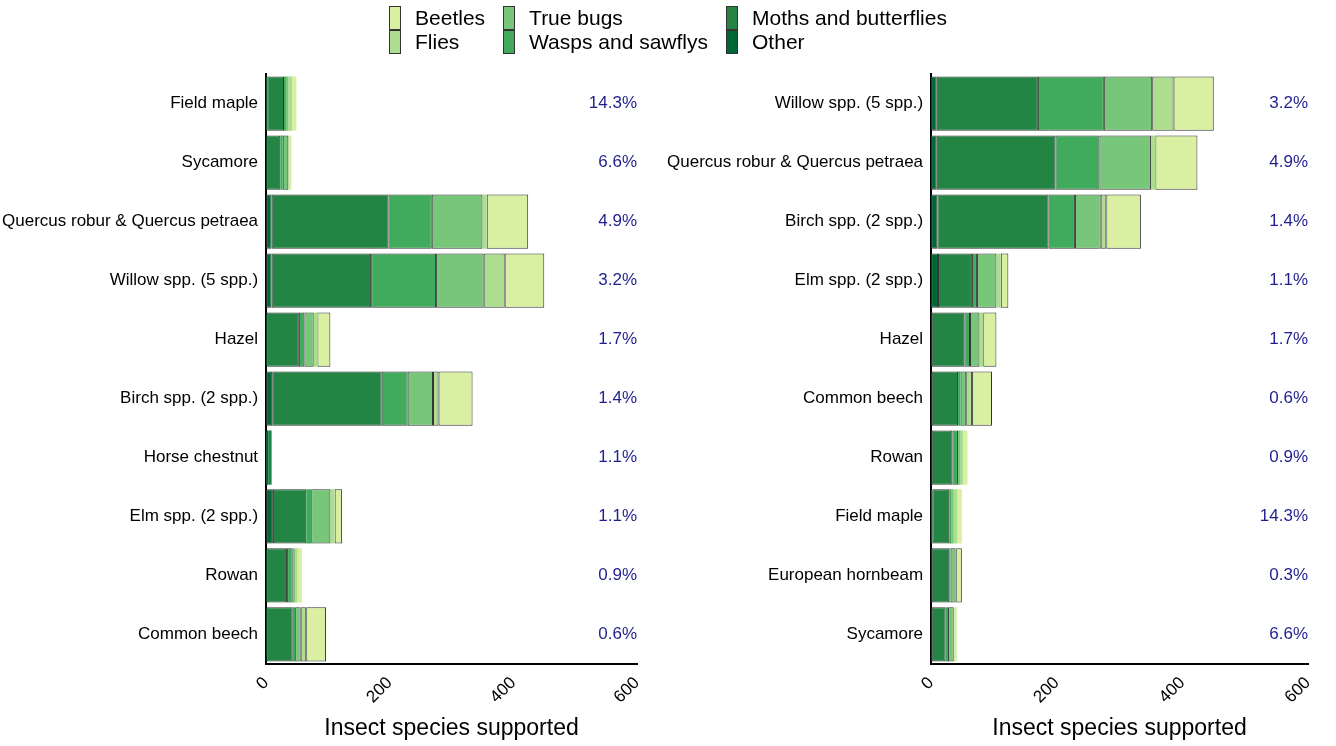 Image resolution: width=1336 pixels, height=746 pixels. Describe the element at coordinates (846, 575) in the screenshot. I see `y-tick-label: European hornbeam` at that location.